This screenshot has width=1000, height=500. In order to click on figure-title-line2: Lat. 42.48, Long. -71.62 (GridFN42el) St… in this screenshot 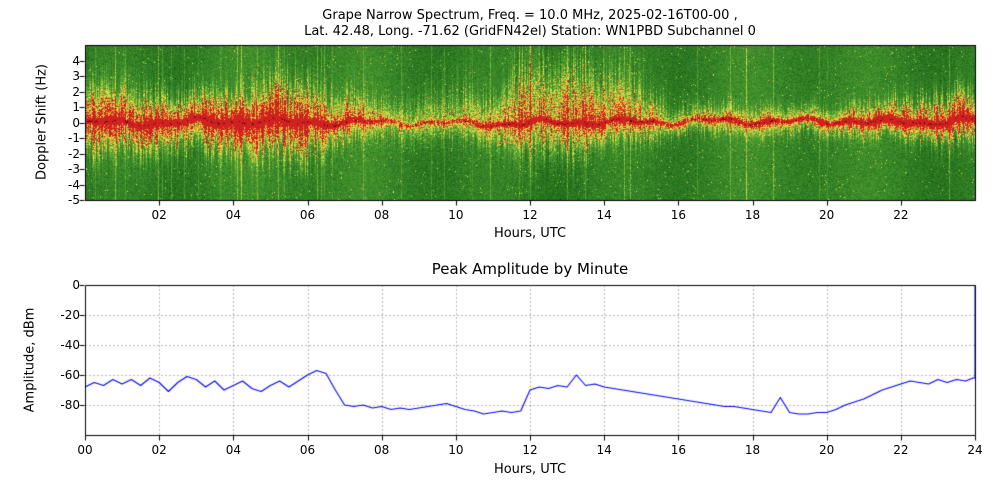, I will do `click(530, 31)`.